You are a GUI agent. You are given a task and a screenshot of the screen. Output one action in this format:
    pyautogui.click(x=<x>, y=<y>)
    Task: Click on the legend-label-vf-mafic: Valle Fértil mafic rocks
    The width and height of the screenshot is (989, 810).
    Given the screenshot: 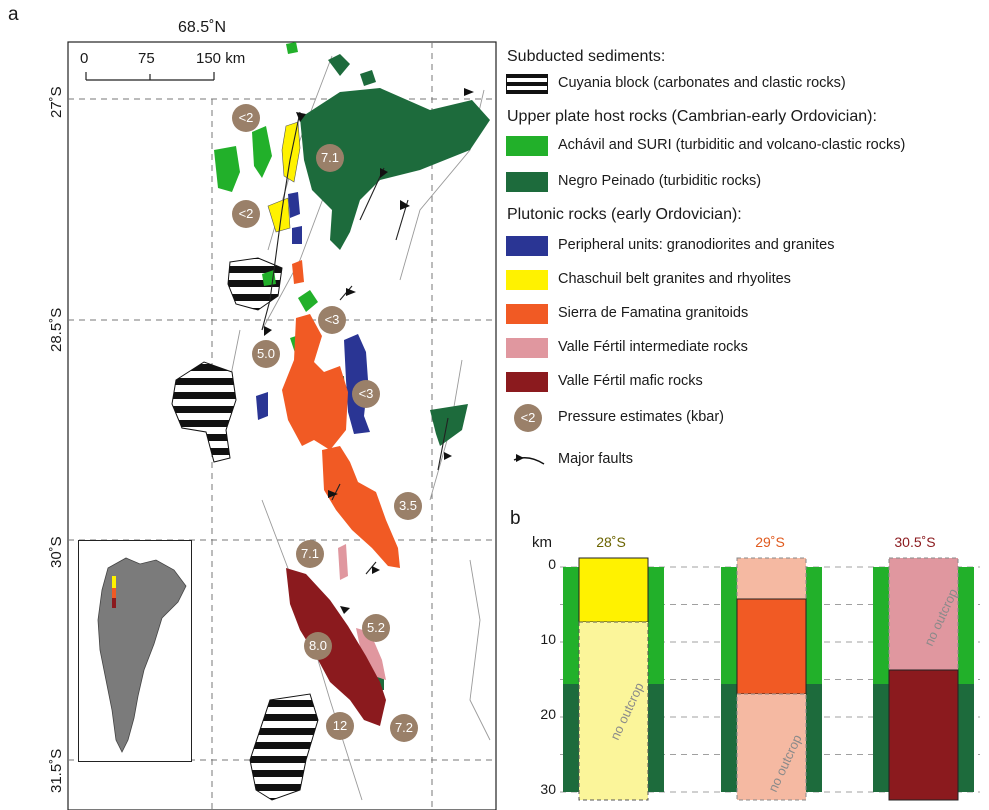 What is the action you would take?
    pyautogui.click(x=630, y=381)
    